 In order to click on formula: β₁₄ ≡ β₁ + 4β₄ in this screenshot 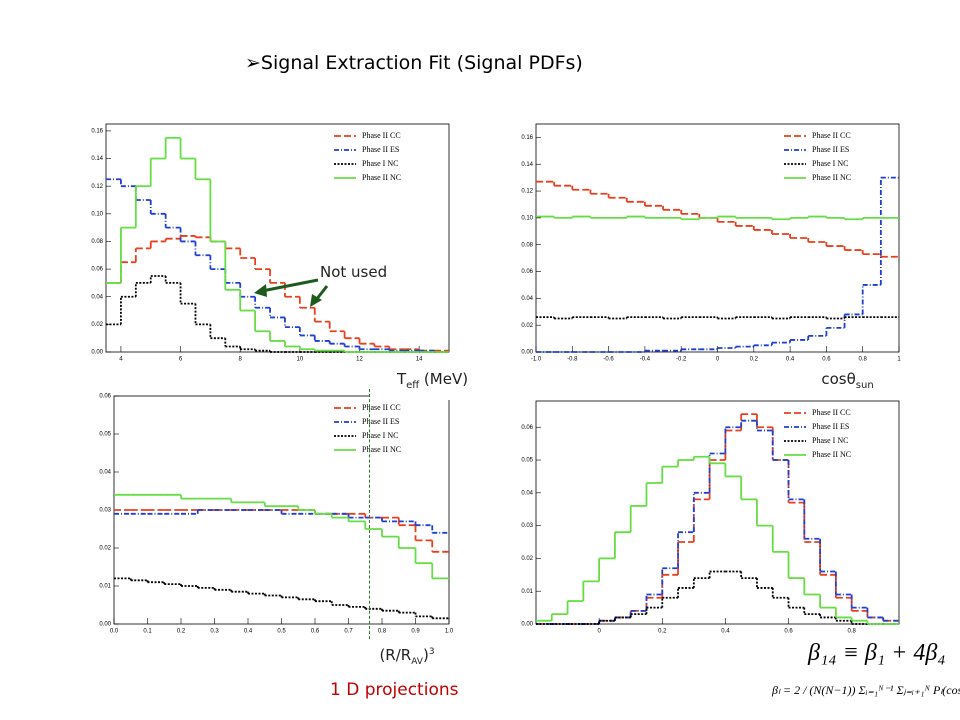, I will do `click(877, 653)`.